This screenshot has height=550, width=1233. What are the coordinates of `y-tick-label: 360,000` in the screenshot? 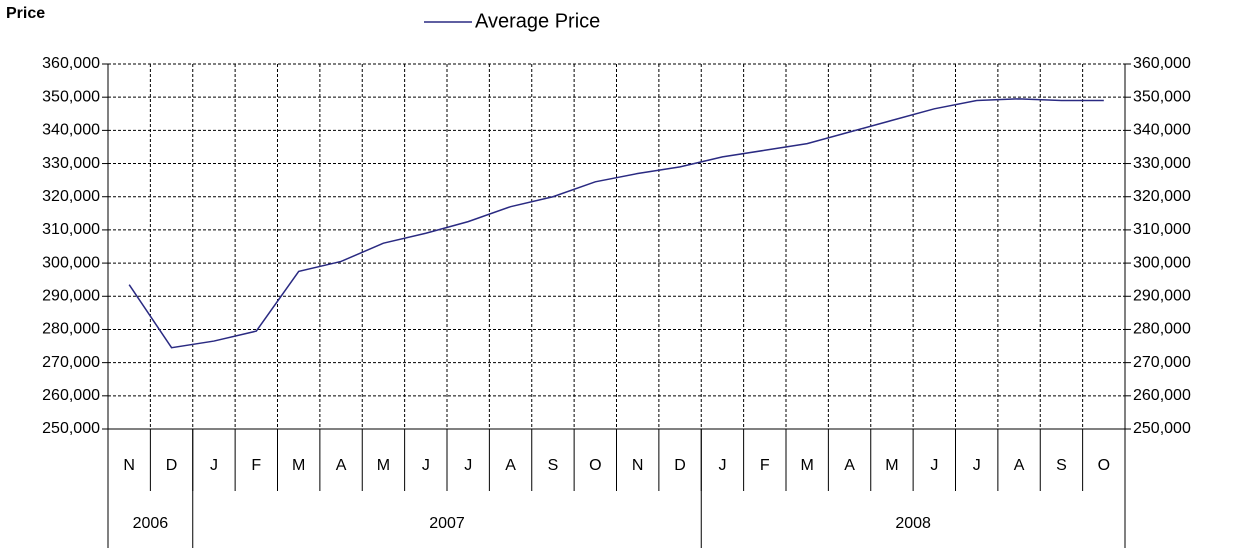 It's located at (71, 63).